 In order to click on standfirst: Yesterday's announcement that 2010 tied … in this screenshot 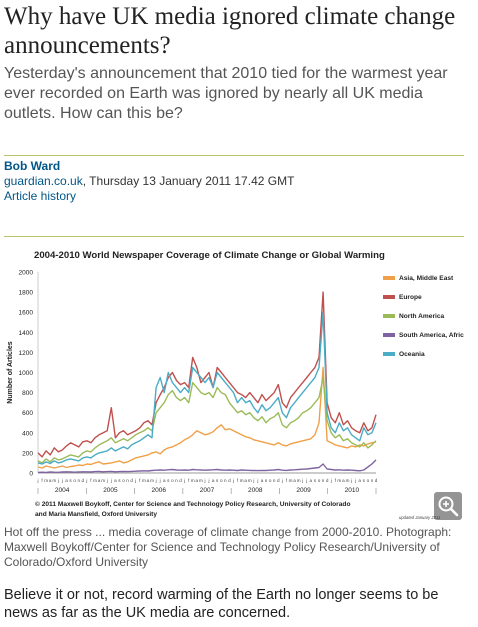, I will do `click(226, 93)`.